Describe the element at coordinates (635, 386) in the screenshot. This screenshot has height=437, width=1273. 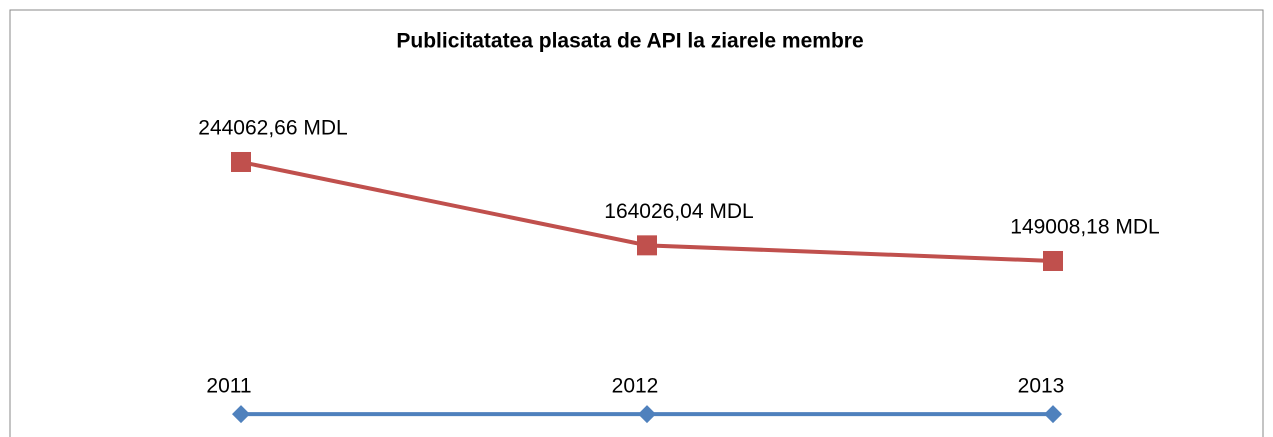
I see `data-label: 2012` at that location.